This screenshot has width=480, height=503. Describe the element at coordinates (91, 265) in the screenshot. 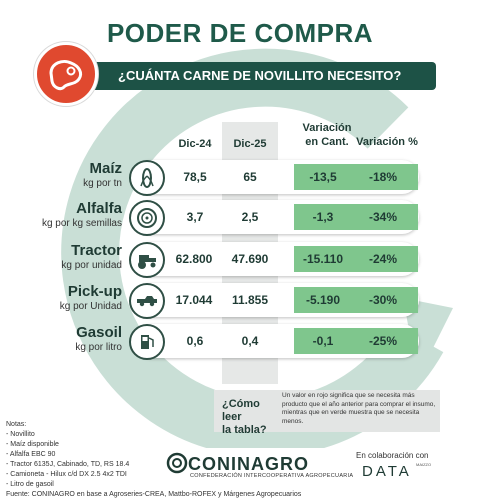

I see `row-unit: kg por unidad` at that location.